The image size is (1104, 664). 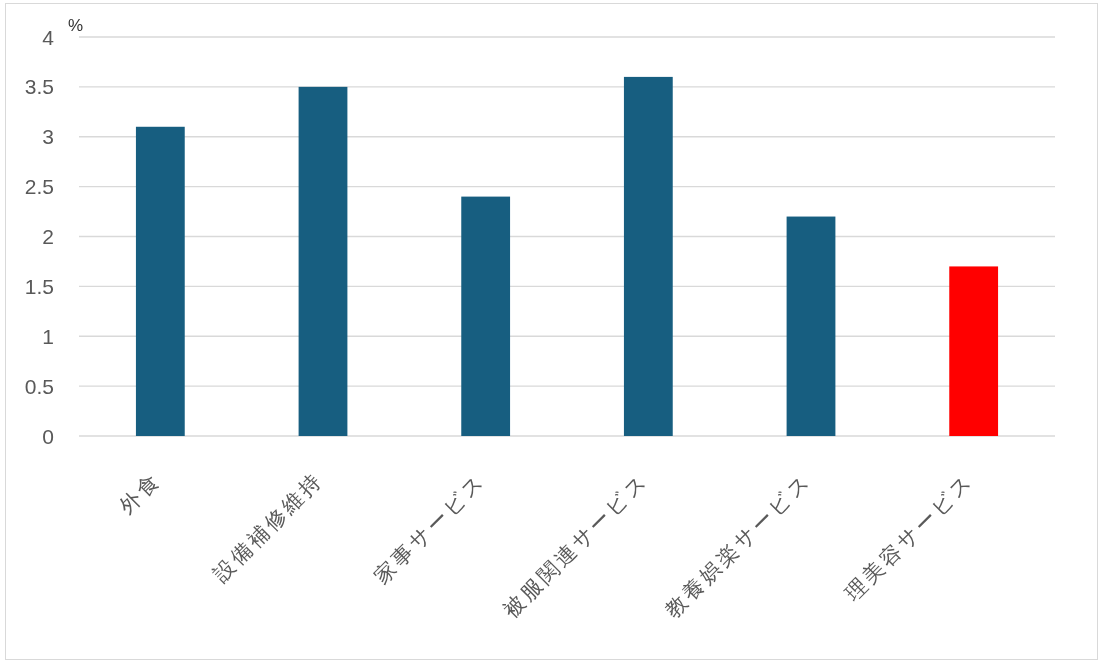 I want to click on y-tick-label: 4, so click(x=48, y=37).